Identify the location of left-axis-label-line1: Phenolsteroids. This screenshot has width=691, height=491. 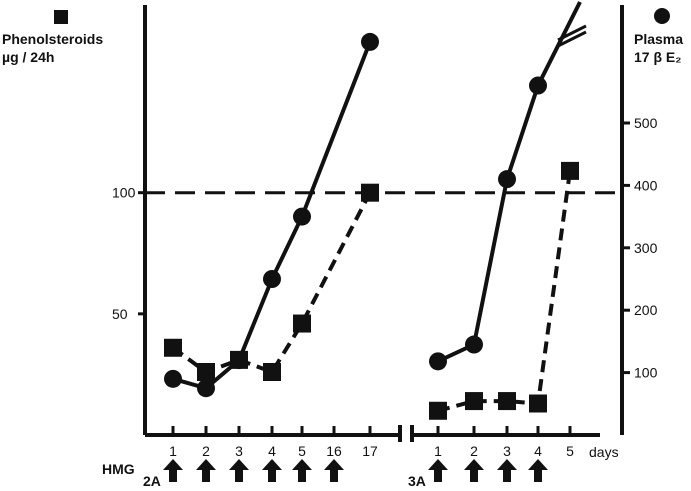
(52, 39).